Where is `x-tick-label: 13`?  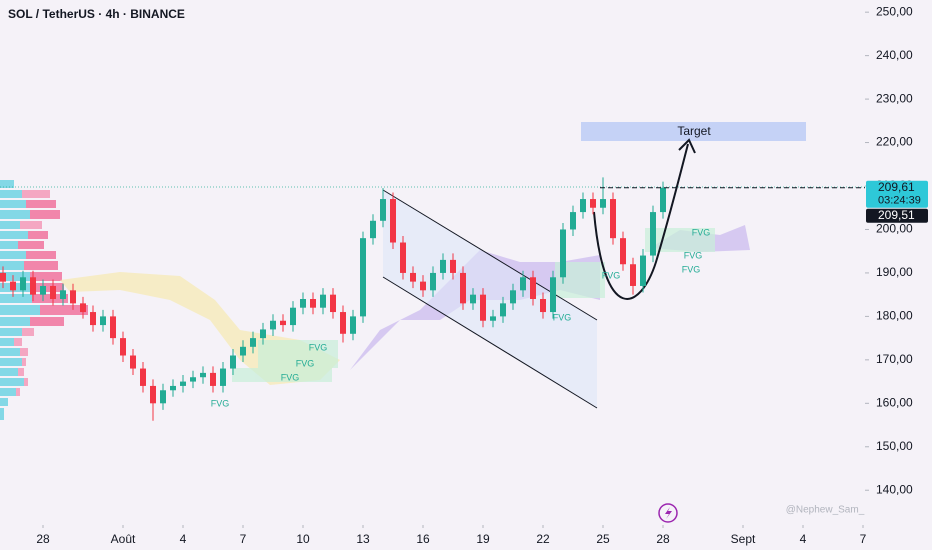
x-tick-label: 13 is located at coordinates (363, 539).